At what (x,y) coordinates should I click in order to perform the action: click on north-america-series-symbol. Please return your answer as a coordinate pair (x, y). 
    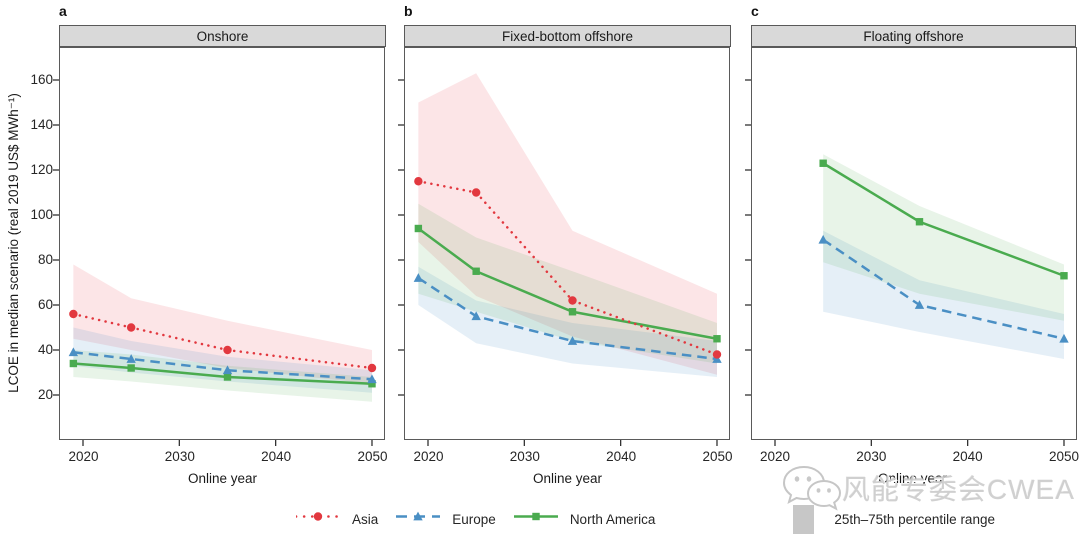
    Looking at the image, I should click on (535, 519).